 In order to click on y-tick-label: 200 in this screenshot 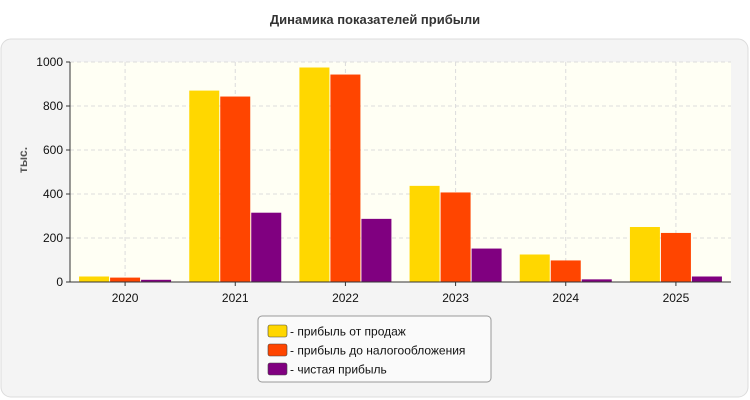, I will do `click(53, 238)`.